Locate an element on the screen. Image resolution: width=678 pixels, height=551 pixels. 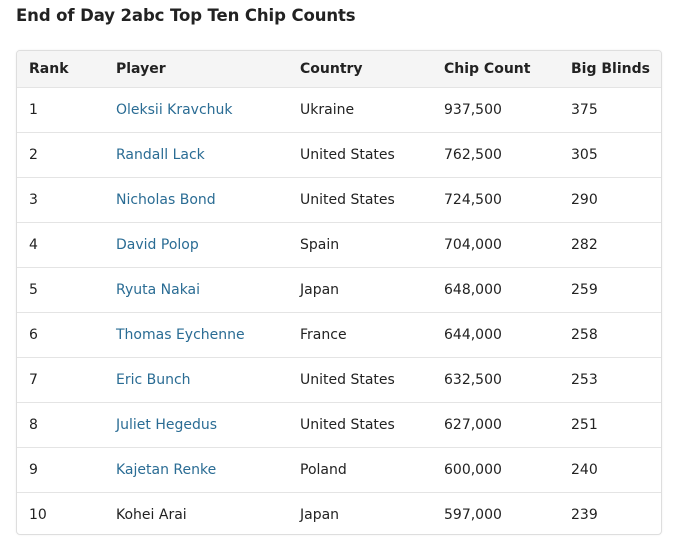
player-link: Nicholas Bond is located at coordinates (166, 199).